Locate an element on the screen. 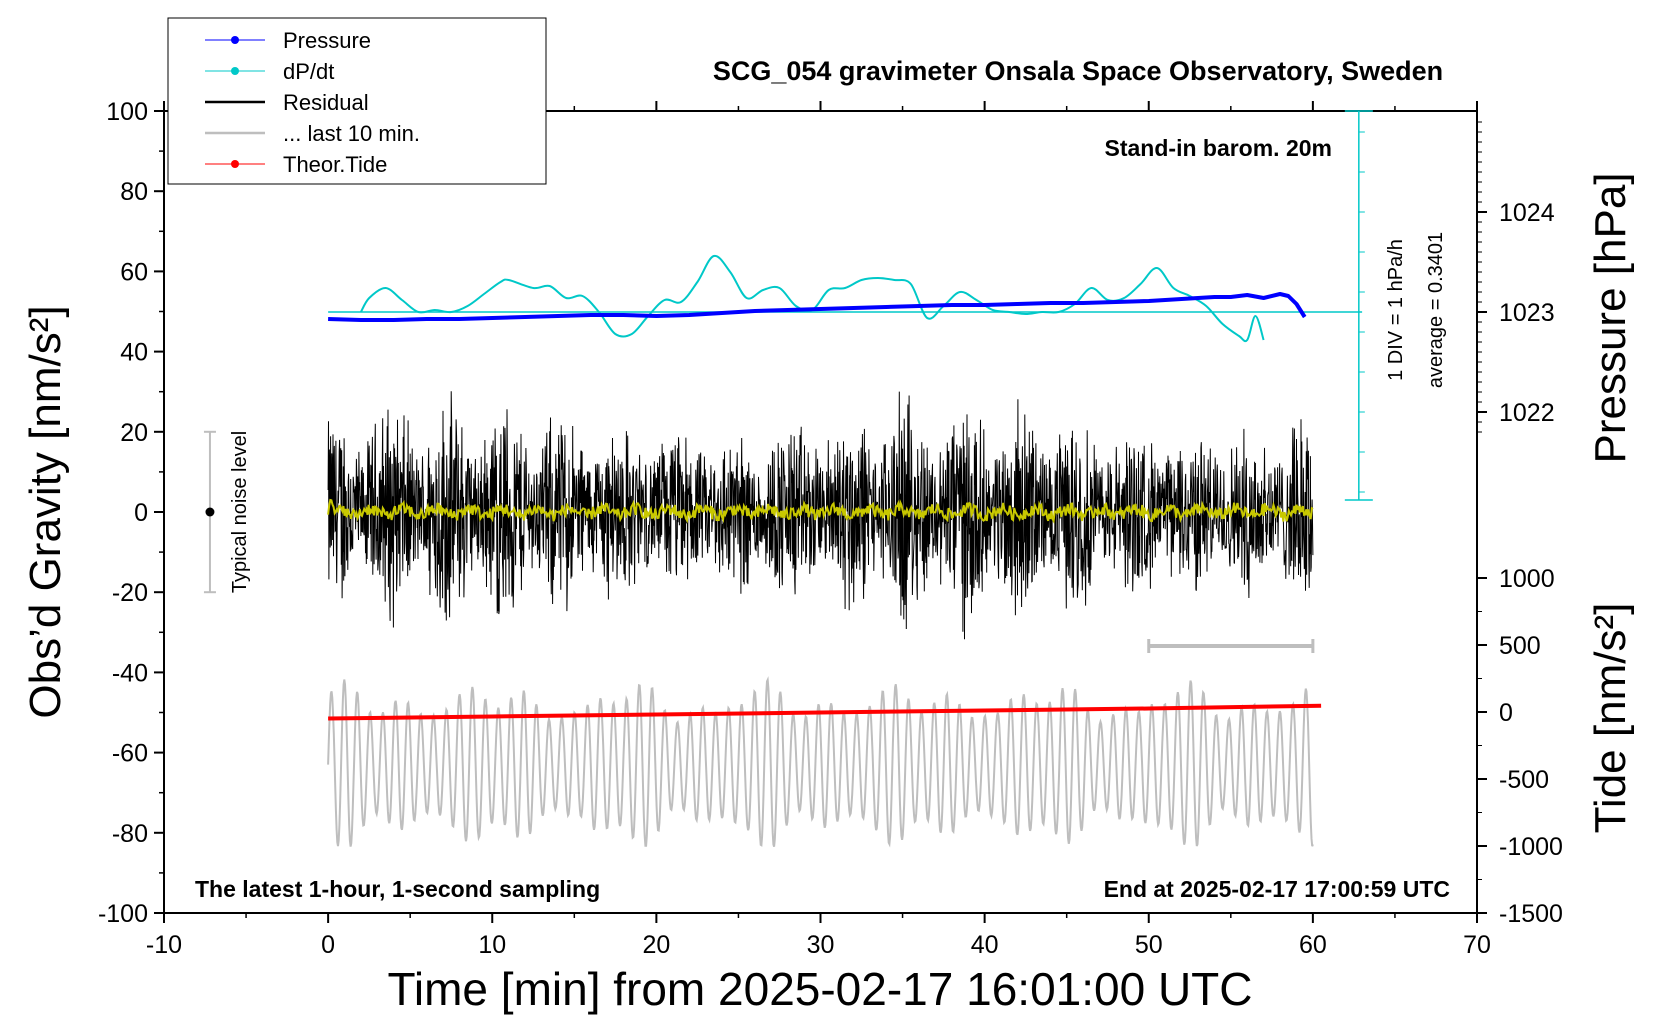 This screenshot has height=1020, width=1660. auxiliary-marks is located at coordinates (759, 541).